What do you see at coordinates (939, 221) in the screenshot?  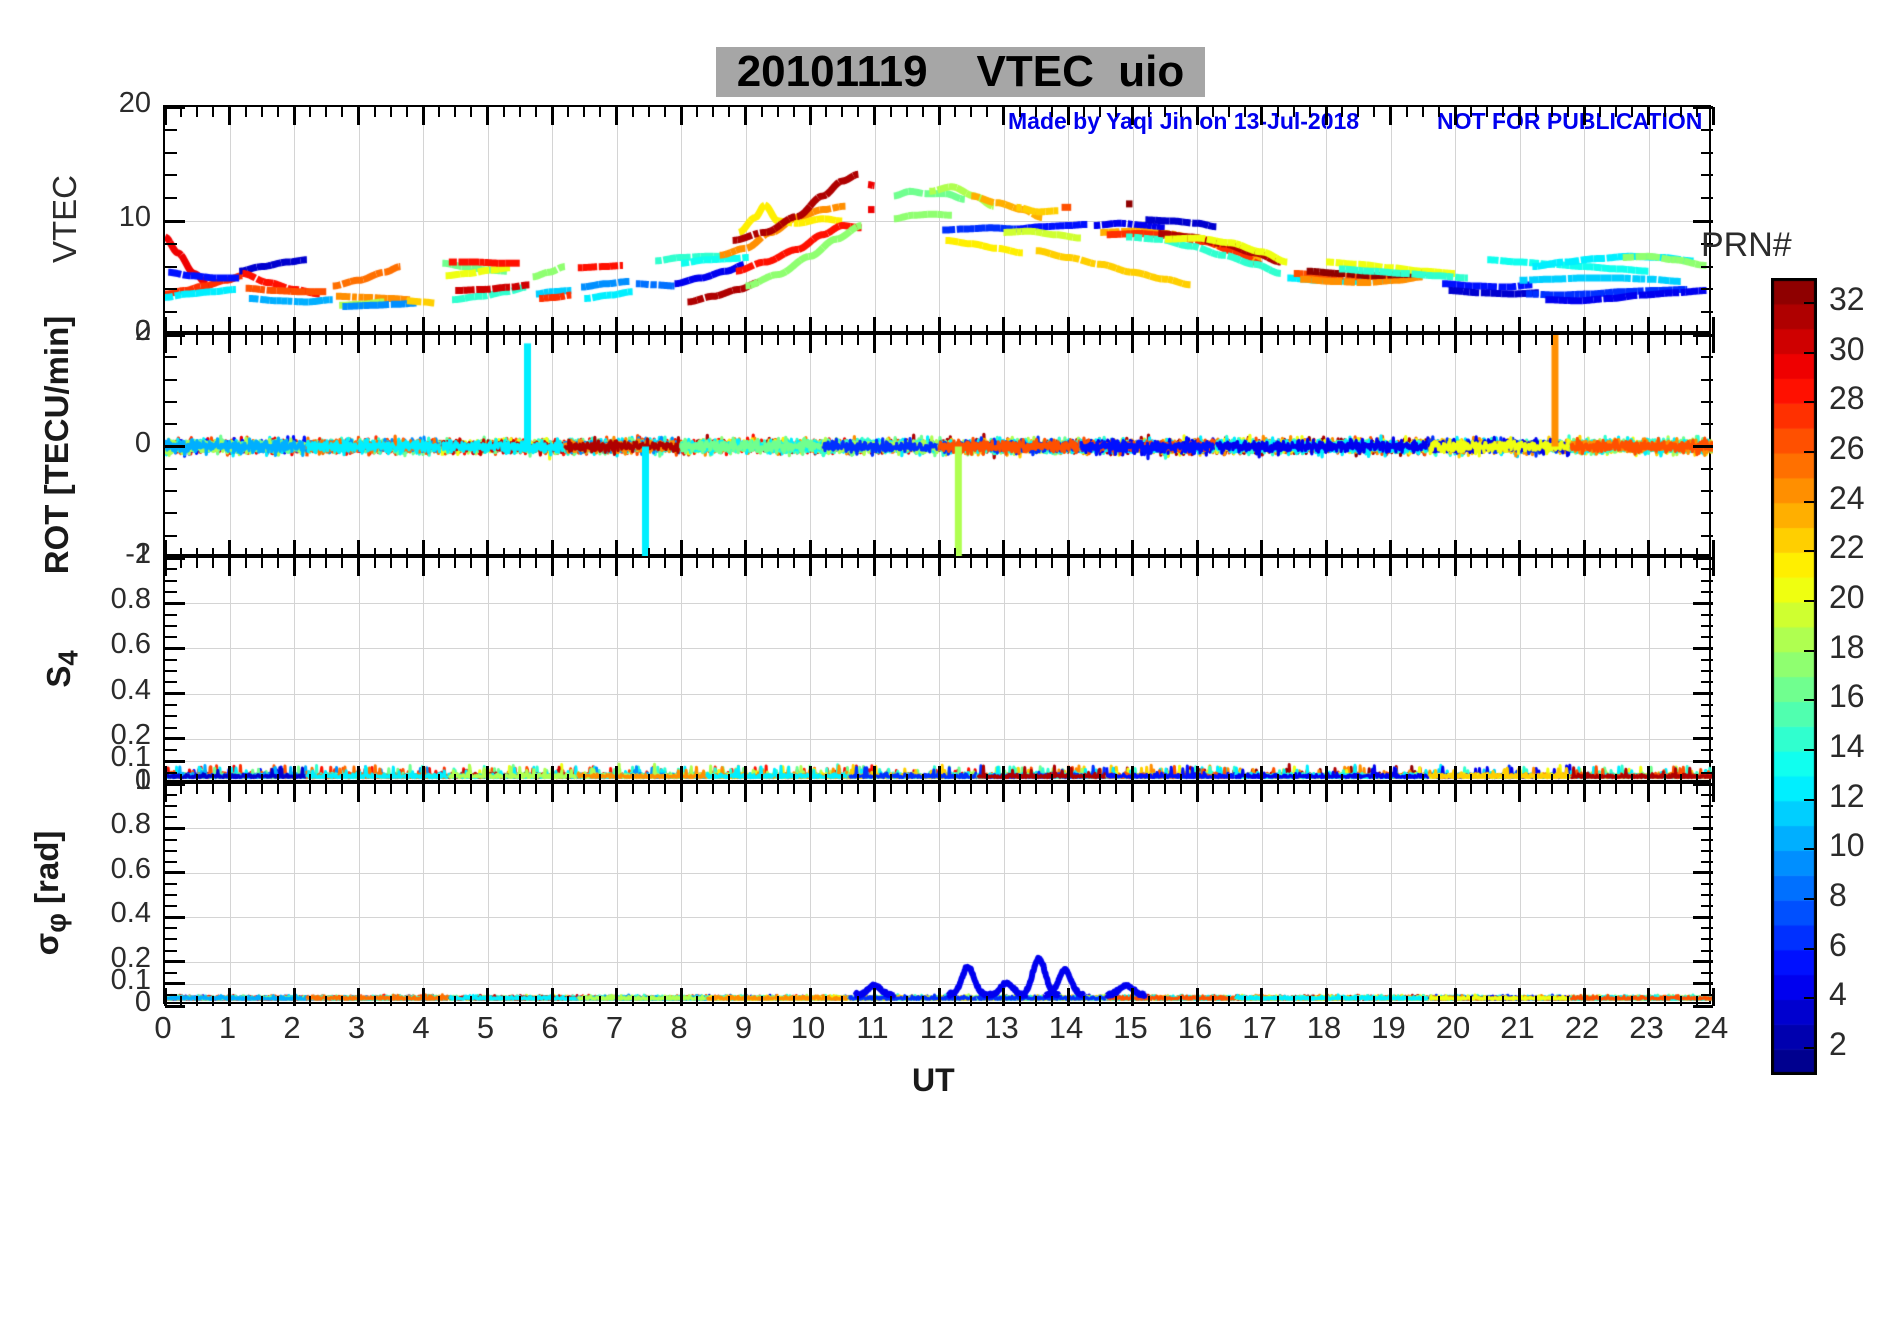 I see `plot-area-vtec` at bounding box center [939, 221].